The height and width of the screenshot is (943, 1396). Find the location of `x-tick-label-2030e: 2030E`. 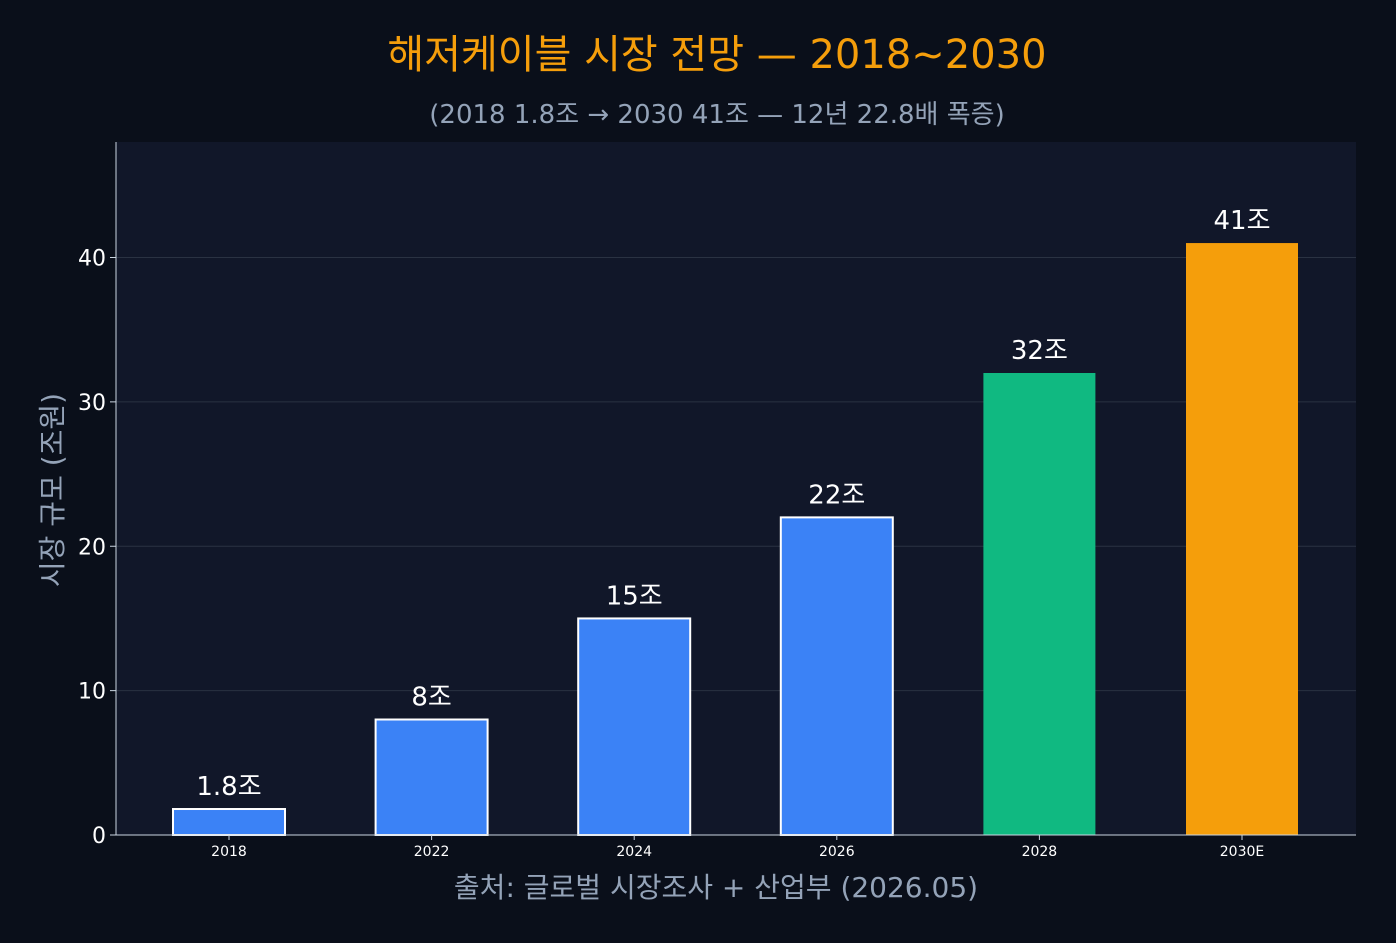

x-tick-label-2030e: 2030E is located at coordinates (1242, 852).